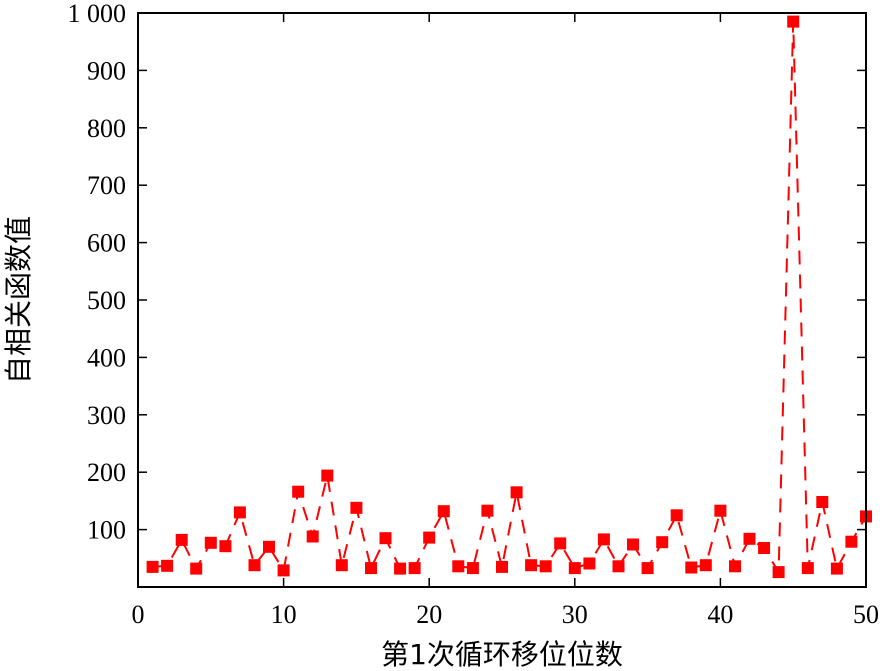  Describe the element at coordinates (575, 614) in the screenshot. I see `x-tick-label: 30` at that location.